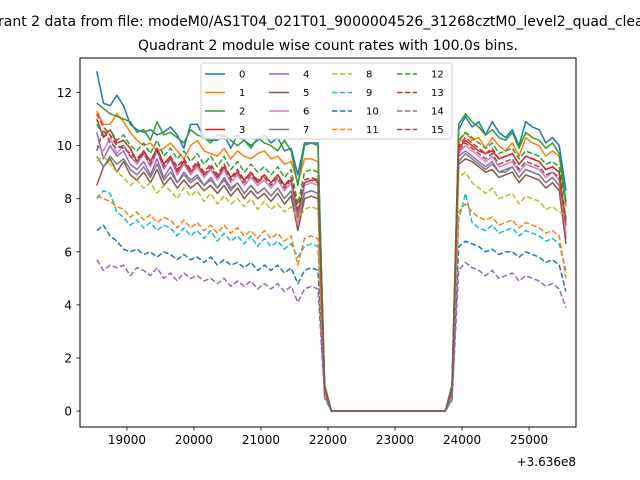 This screenshot has height=480, width=640. Describe the element at coordinates (68, 199) in the screenshot. I see `y-tick-label: 8` at that location.